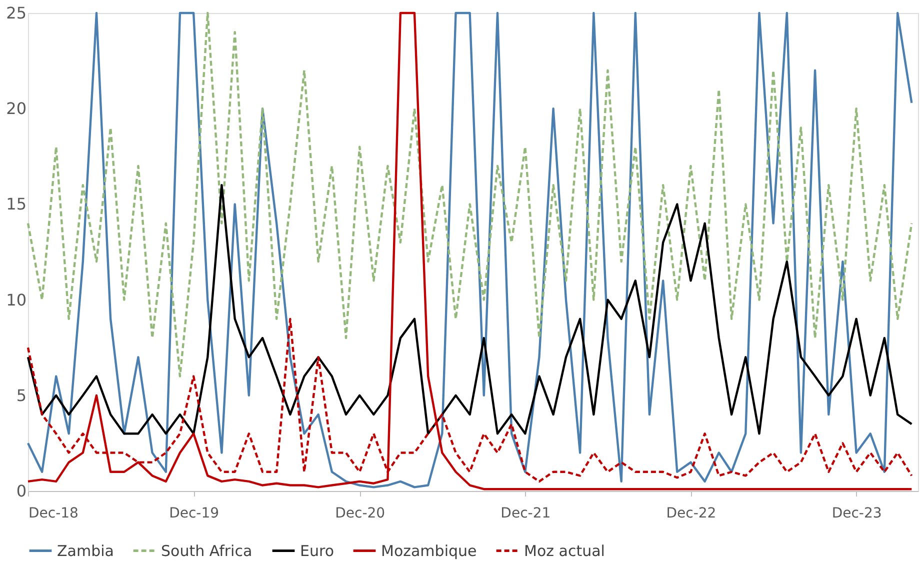 Image resolution: width=923 pixels, height=564 pixels. Describe the element at coordinates (16, 108) in the screenshot. I see `y-tick-label: 20` at that location.